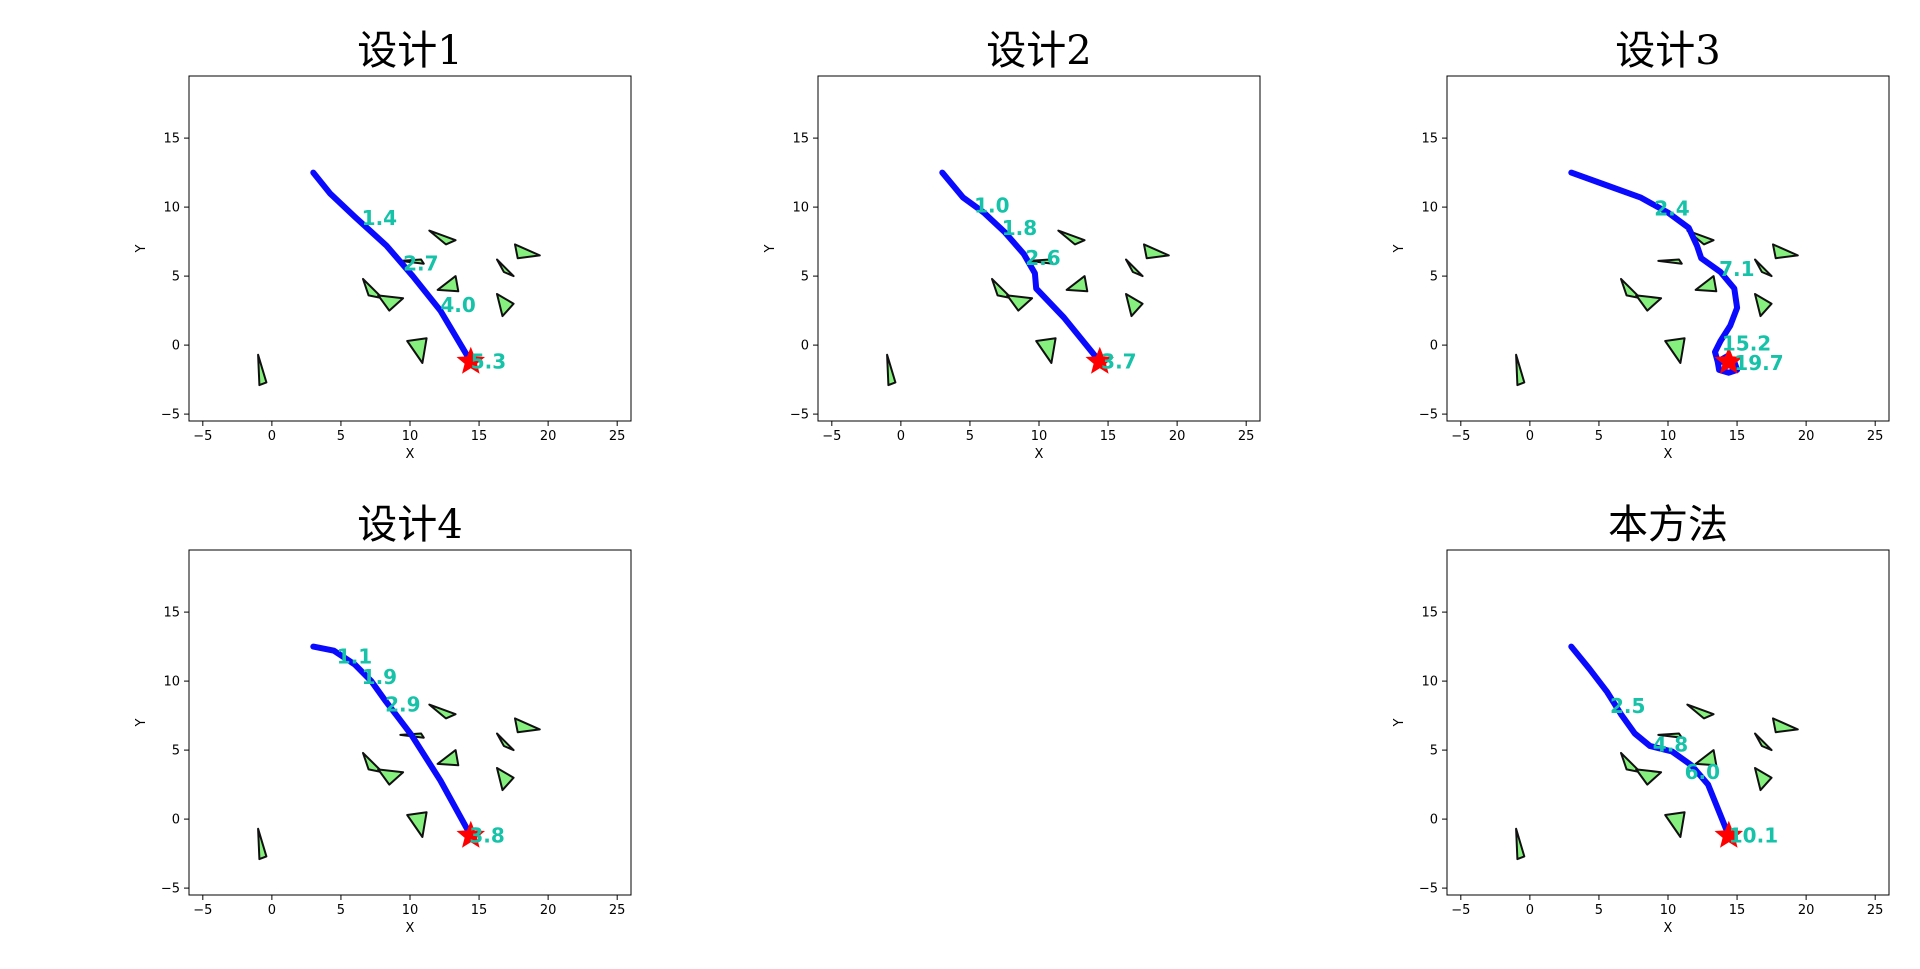  I want to click on time-annotation: 19.7, so click(1758, 363).